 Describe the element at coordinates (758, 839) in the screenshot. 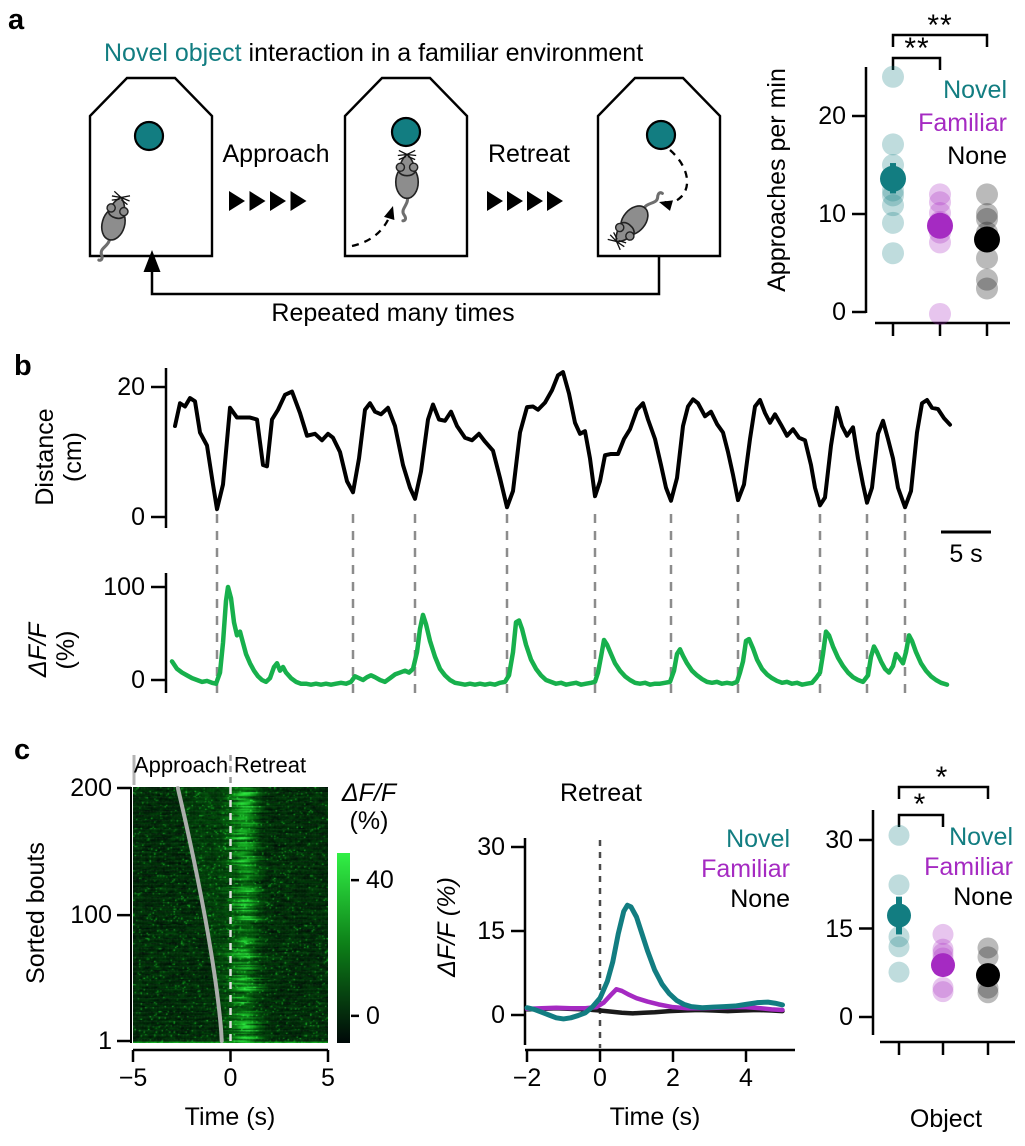

I see `psth-legend-novel: Novel` at that location.